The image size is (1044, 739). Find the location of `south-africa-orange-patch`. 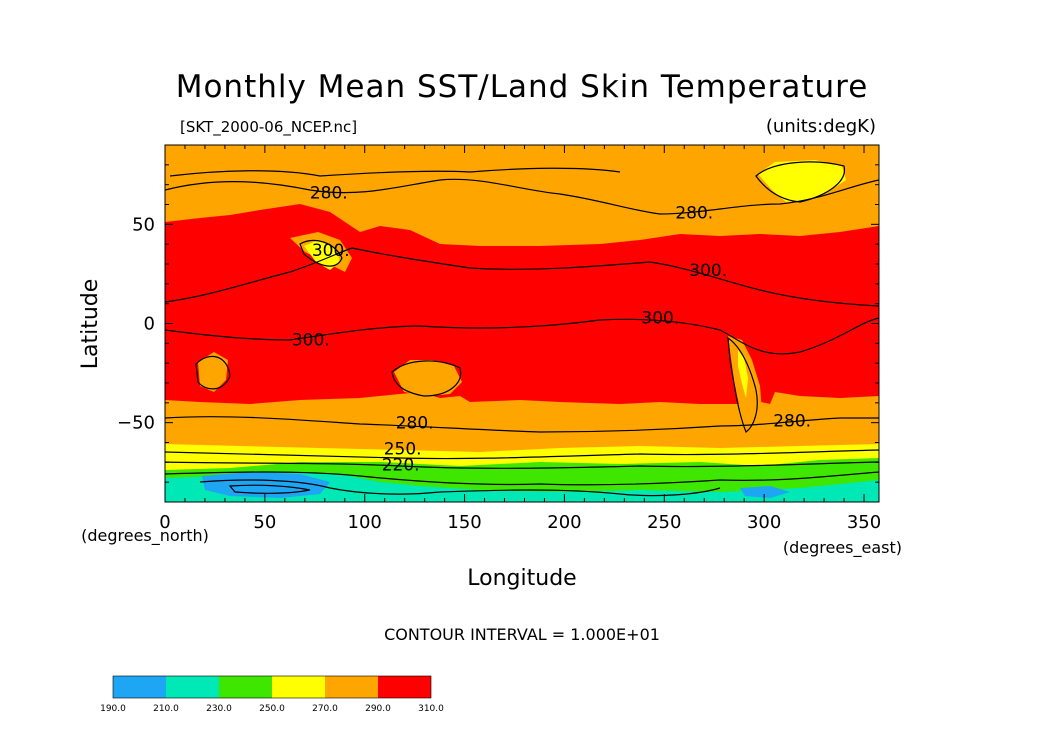

south-africa-orange-patch is located at coordinates (213, 372).